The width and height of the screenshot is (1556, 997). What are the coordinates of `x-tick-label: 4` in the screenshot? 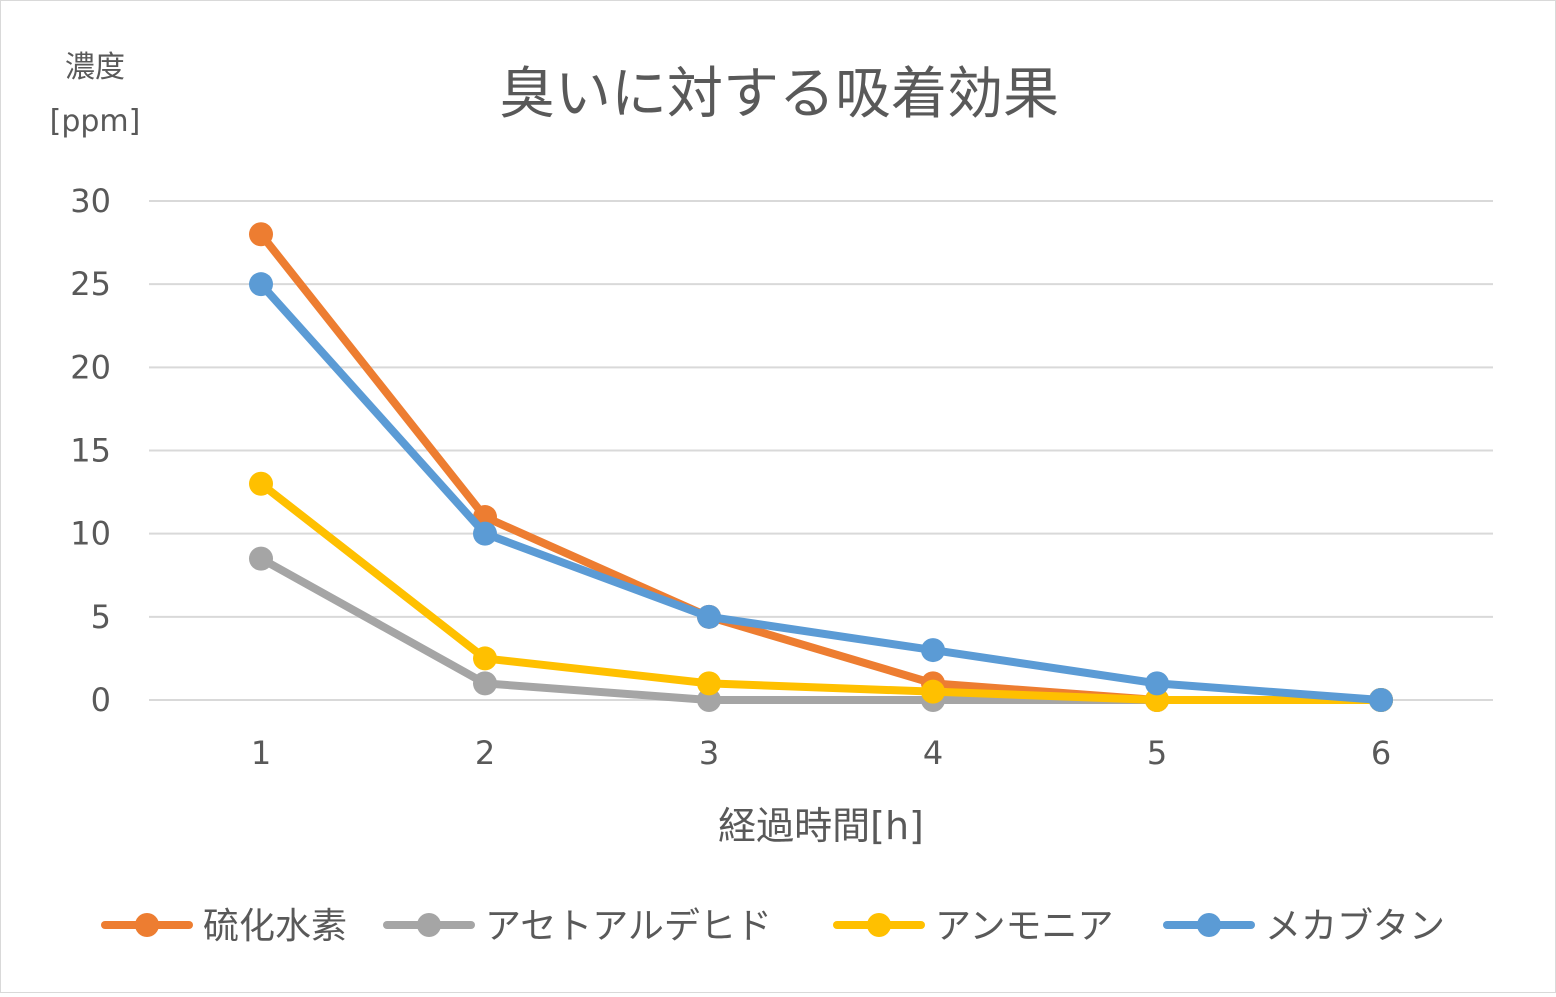 It's located at (933, 753).